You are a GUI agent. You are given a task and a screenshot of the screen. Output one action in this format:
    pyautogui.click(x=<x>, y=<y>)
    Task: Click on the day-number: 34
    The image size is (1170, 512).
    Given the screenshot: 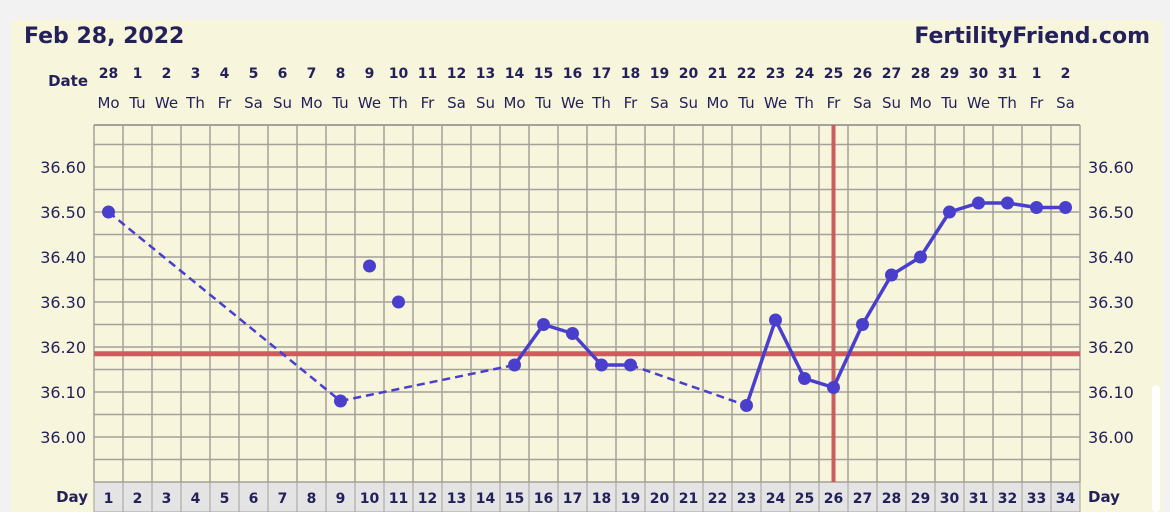 What is the action you would take?
    pyautogui.click(x=1066, y=499)
    